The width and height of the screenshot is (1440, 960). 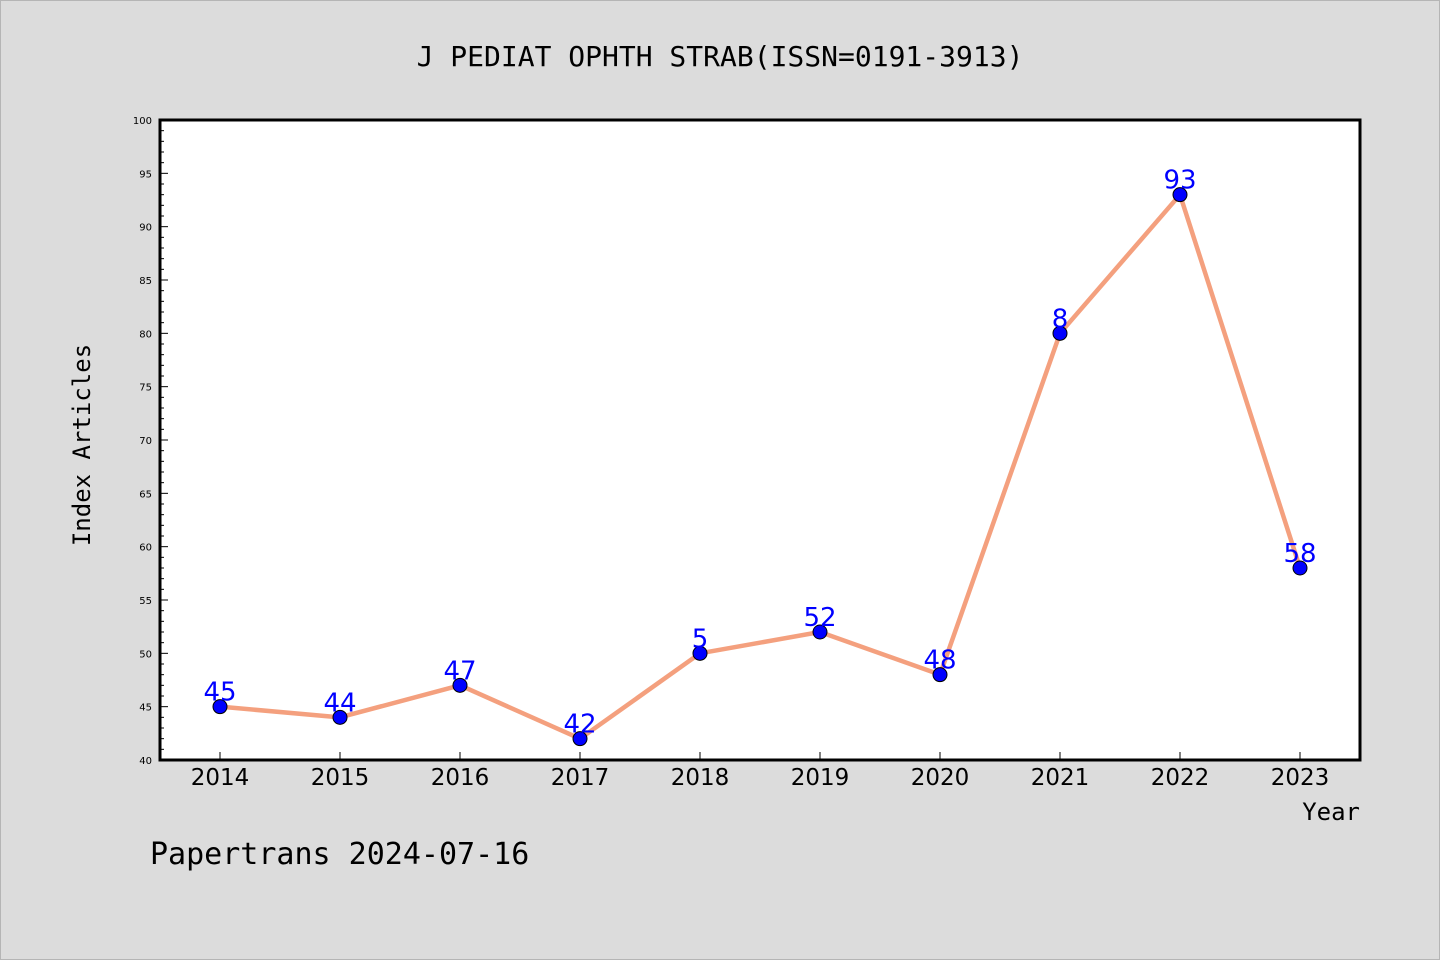 I want to click on y-tick-label: 75, so click(x=145, y=388).